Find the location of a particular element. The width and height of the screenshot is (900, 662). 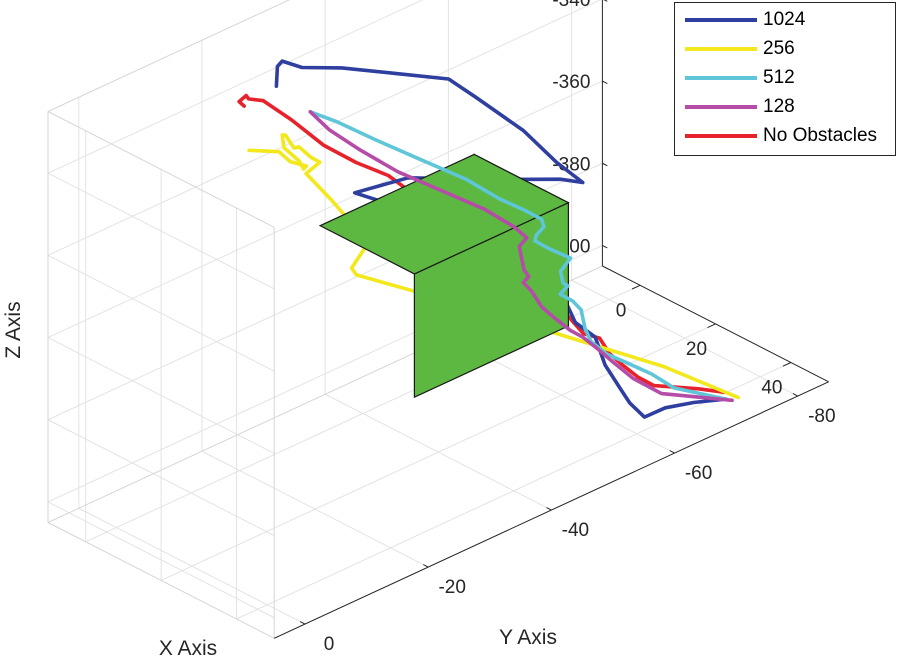

legend-item: 512 is located at coordinates (785, 78).